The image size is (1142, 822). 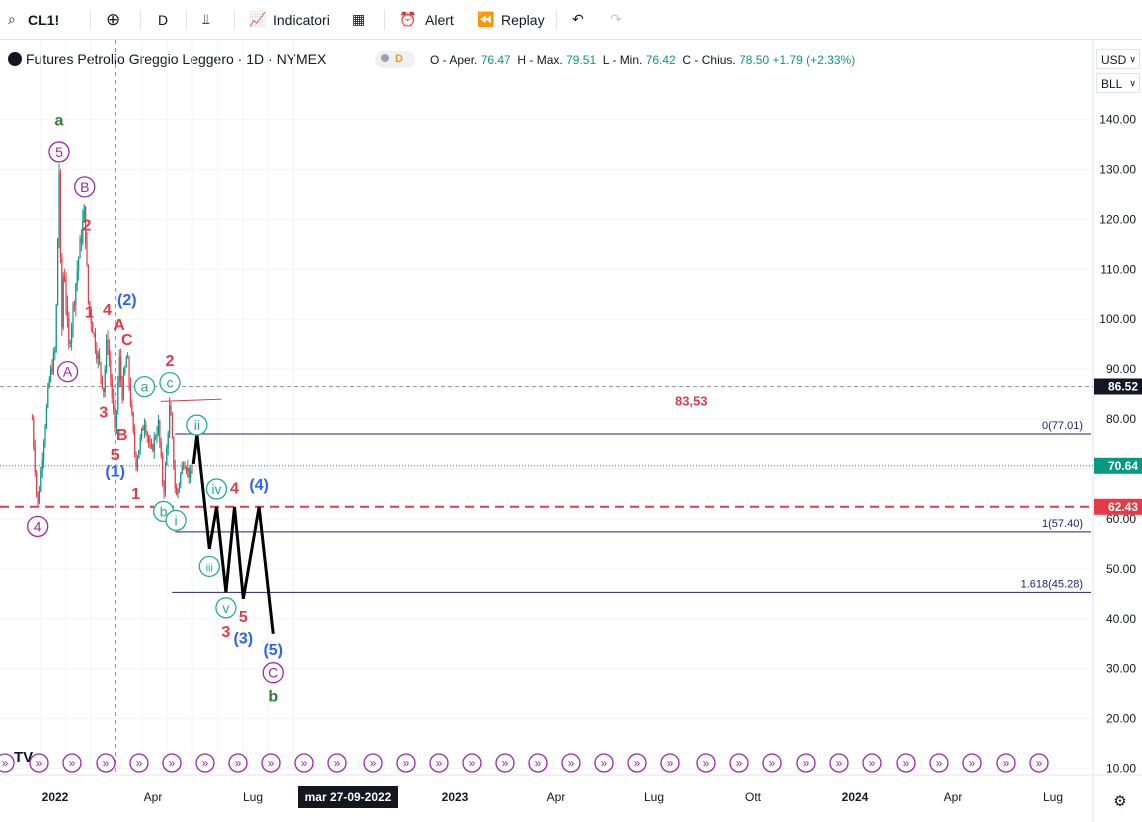 I want to click on unit-select: BLL ∨, so click(x=1118, y=83).